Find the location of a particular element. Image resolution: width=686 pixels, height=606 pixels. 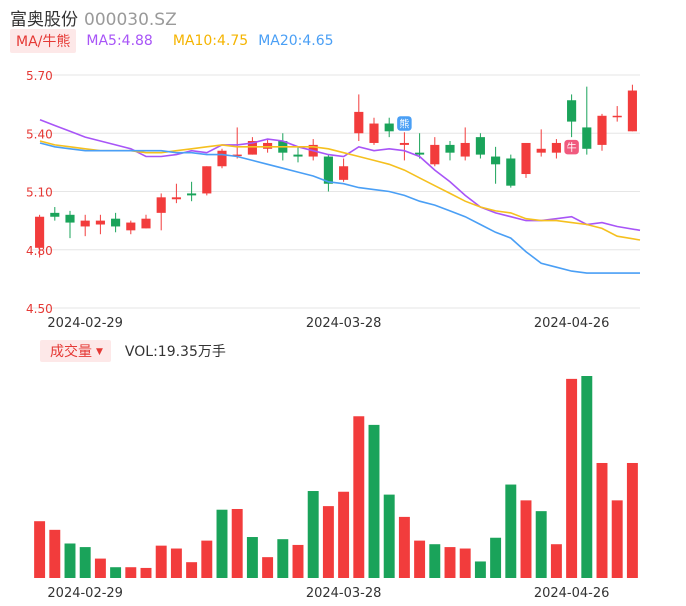

volume-dropdown-label: 成交量 is located at coordinates (71, 352).